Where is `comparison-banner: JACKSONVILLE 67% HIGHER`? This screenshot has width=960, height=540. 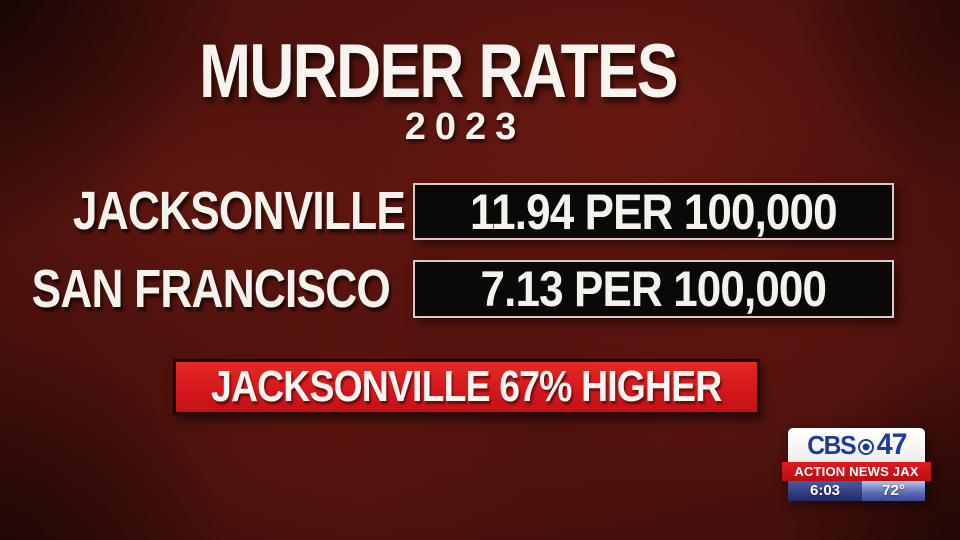 comparison-banner: JACKSONVILLE 67% HIGHER is located at coordinates (466, 387).